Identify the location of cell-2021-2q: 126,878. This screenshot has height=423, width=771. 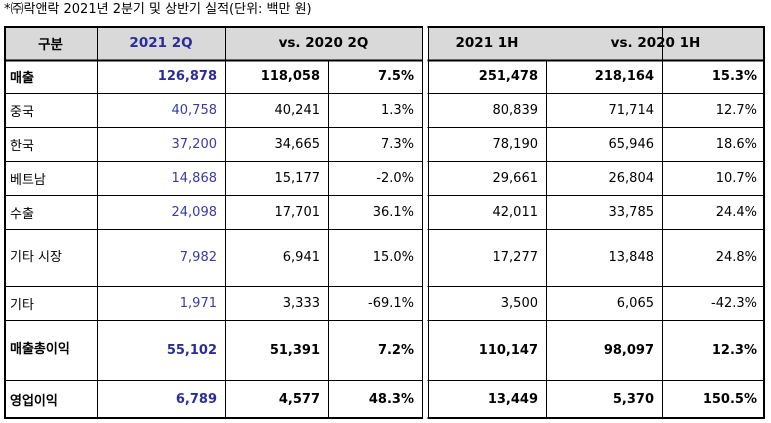
(187, 76).